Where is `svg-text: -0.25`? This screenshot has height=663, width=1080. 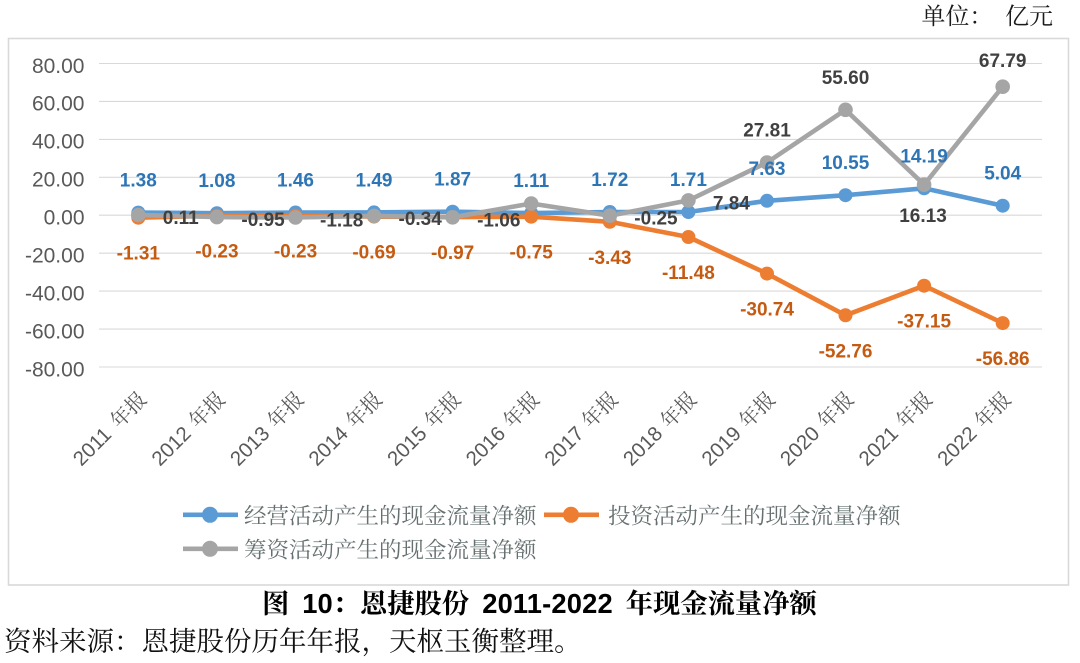 svg-text: -0.25 is located at coordinates (656, 219).